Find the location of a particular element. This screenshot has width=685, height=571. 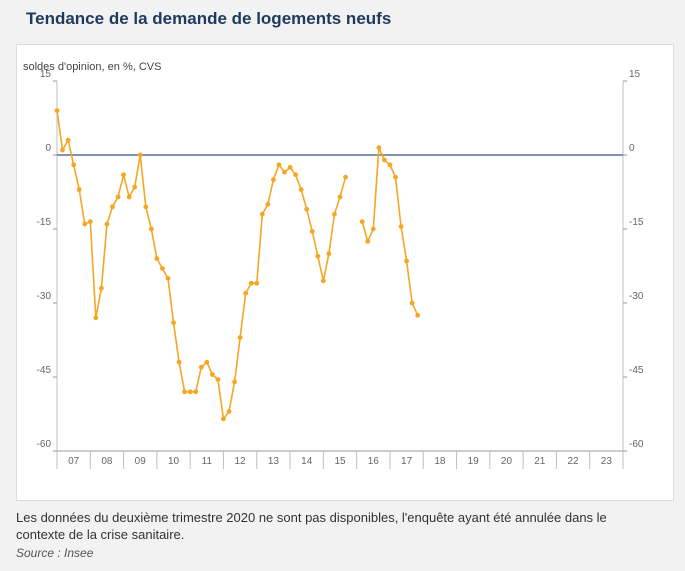

y-tick-label-left: -60 is located at coordinates (44, 444).